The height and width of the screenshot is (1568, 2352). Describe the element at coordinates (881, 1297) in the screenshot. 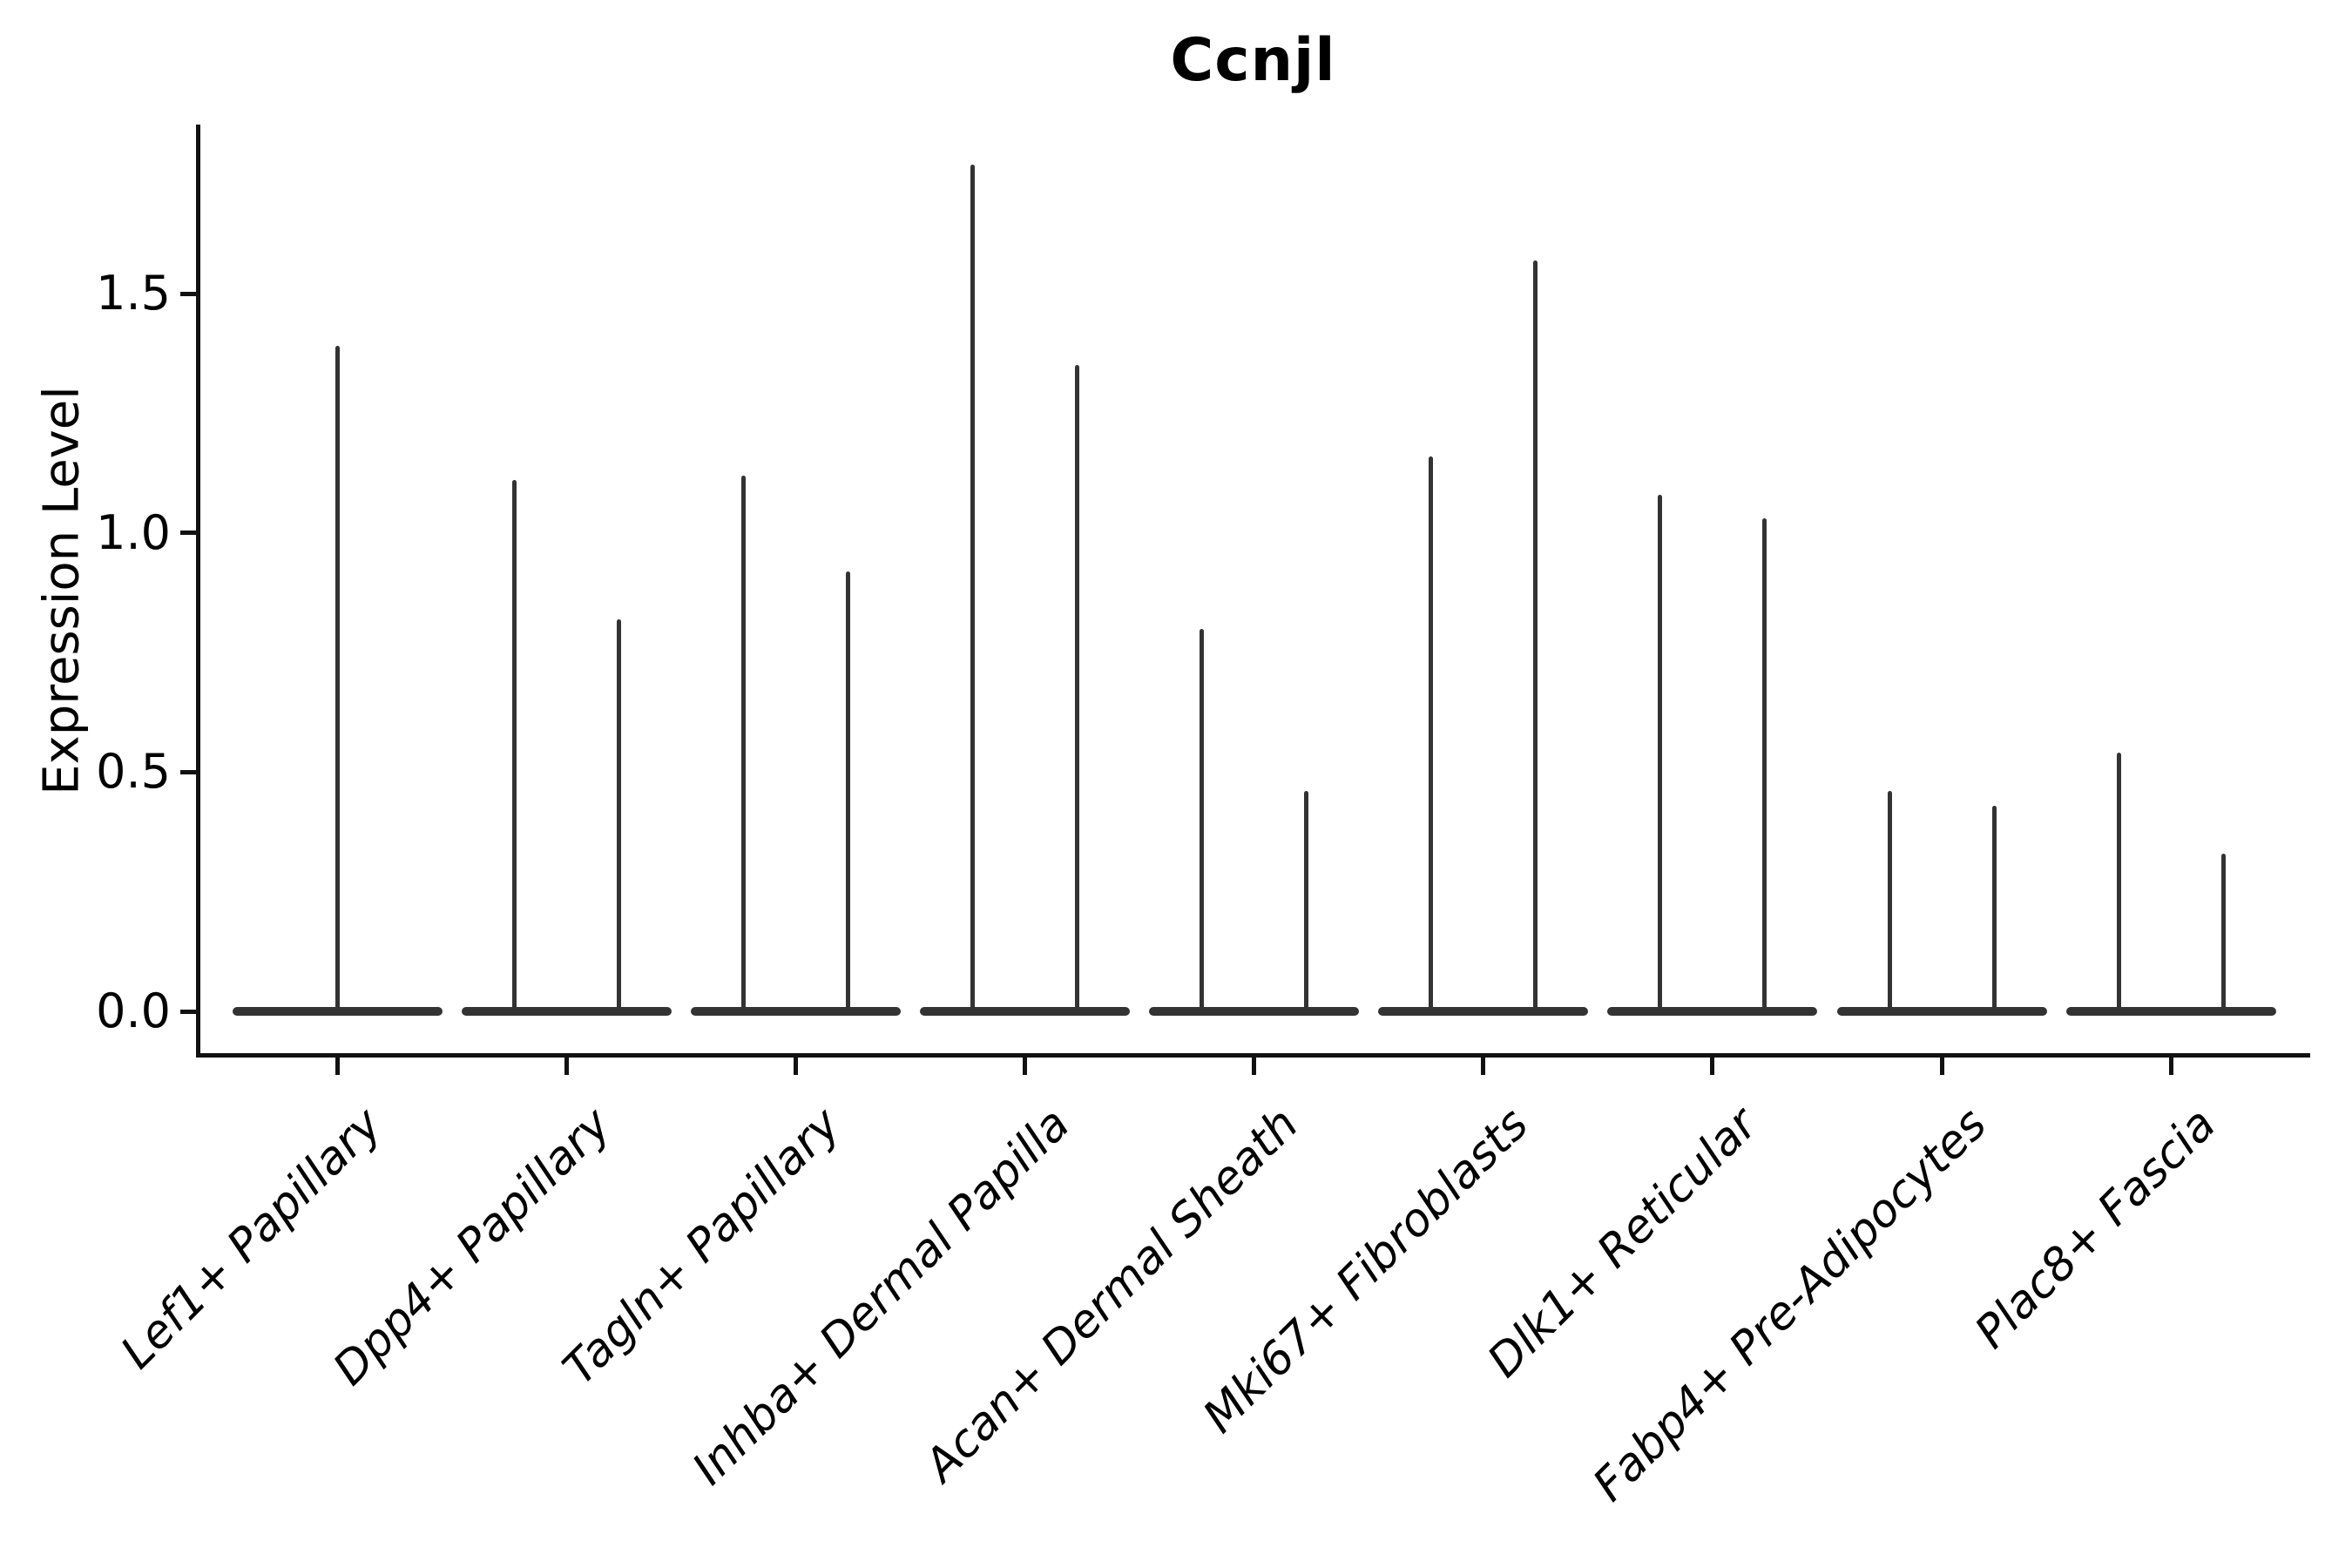

I see `x-tick-label: Inhba+ Dermal Papilla` at that location.